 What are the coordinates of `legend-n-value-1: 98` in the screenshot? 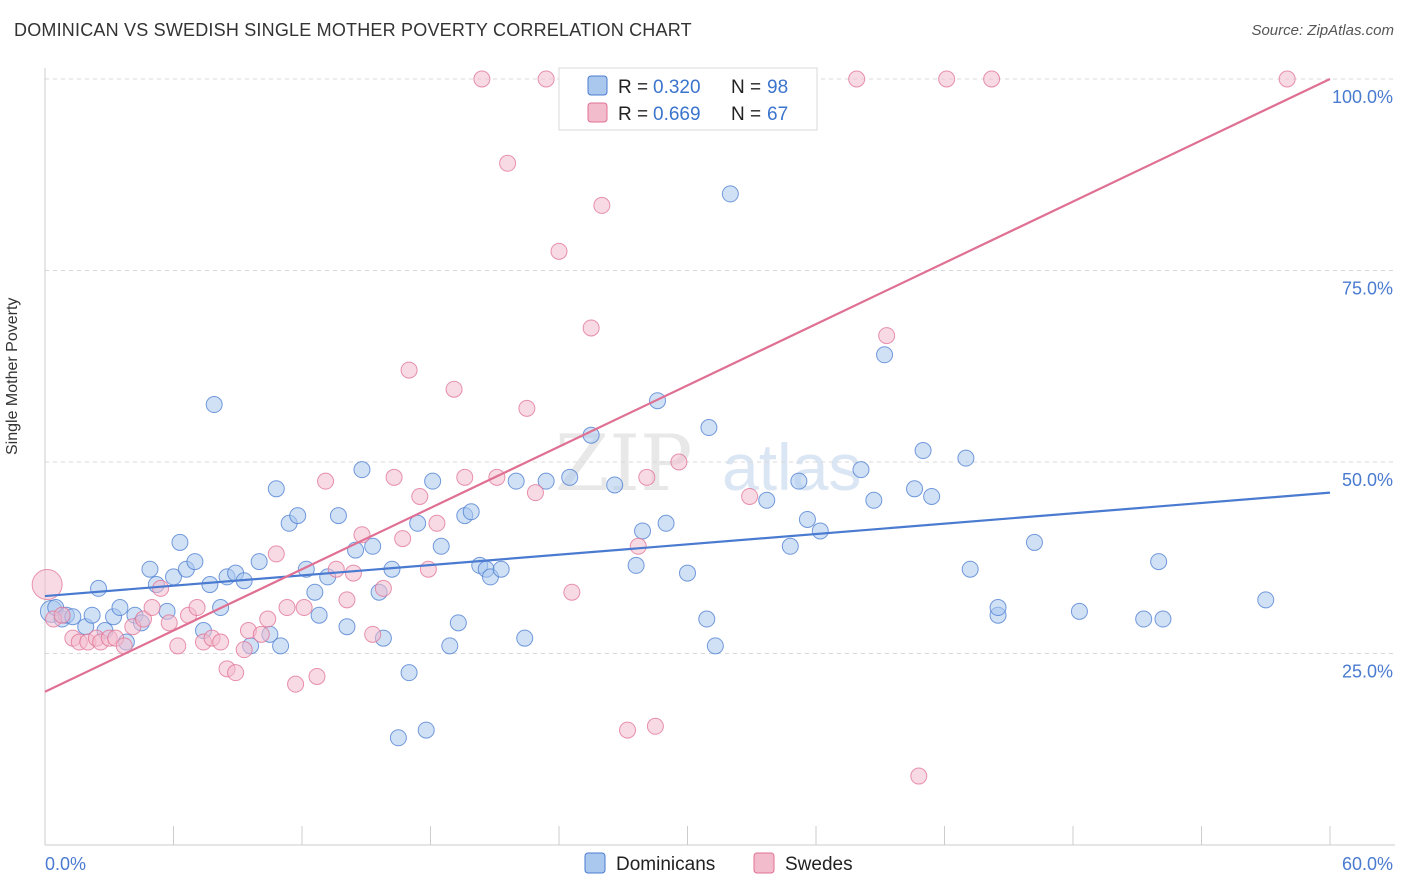 It's located at (777, 87).